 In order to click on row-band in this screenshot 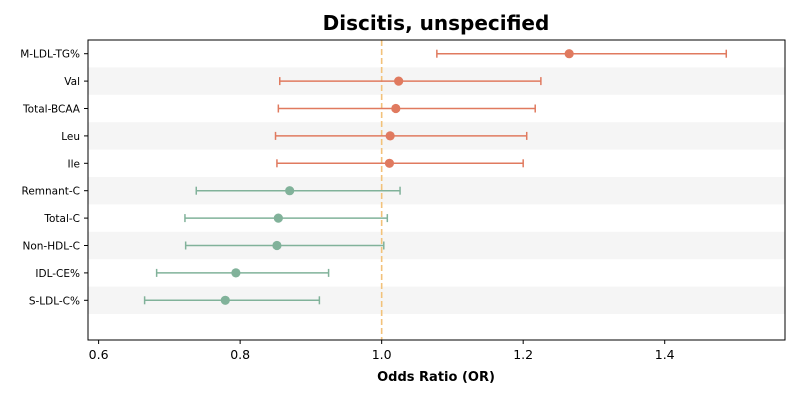, I will do `click(436, 191)`.